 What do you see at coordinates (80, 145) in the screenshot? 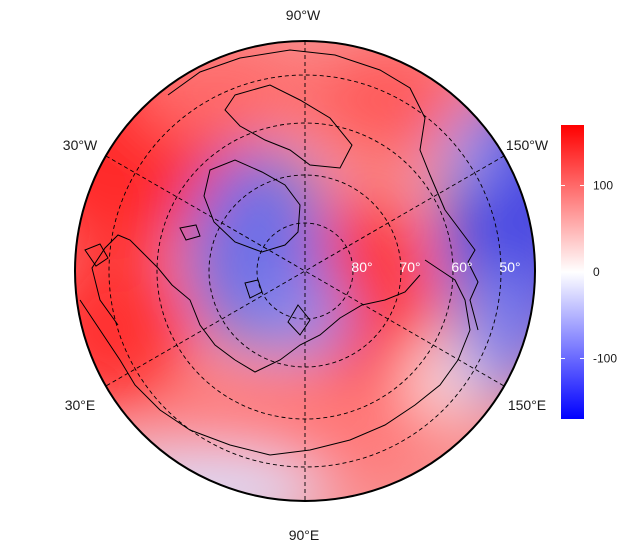
I see `lon-label-30w: 30°W` at bounding box center [80, 145].